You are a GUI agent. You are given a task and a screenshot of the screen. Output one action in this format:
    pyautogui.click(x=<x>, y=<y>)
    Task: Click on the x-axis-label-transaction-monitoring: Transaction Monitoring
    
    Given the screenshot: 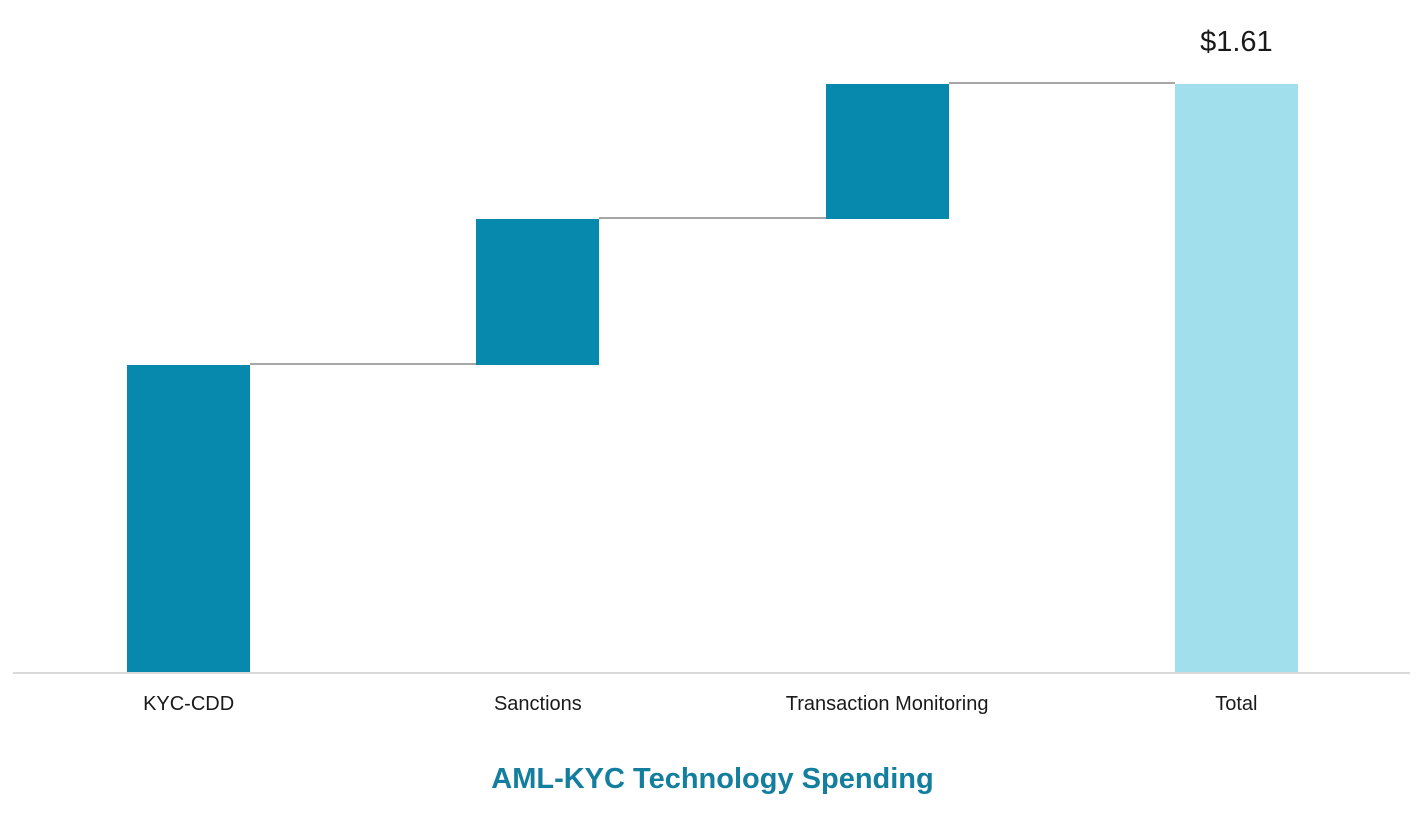 What is the action you would take?
    pyautogui.click(x=887, y=704)
    